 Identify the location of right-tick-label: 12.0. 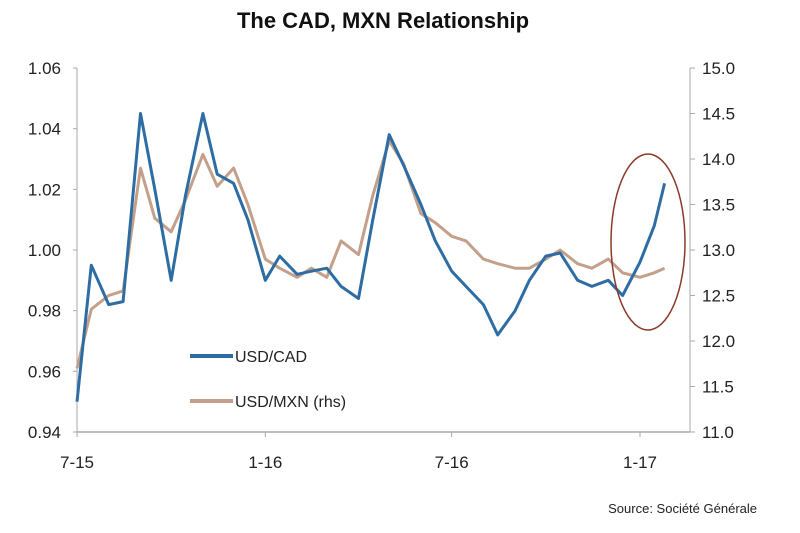
(718, 341).